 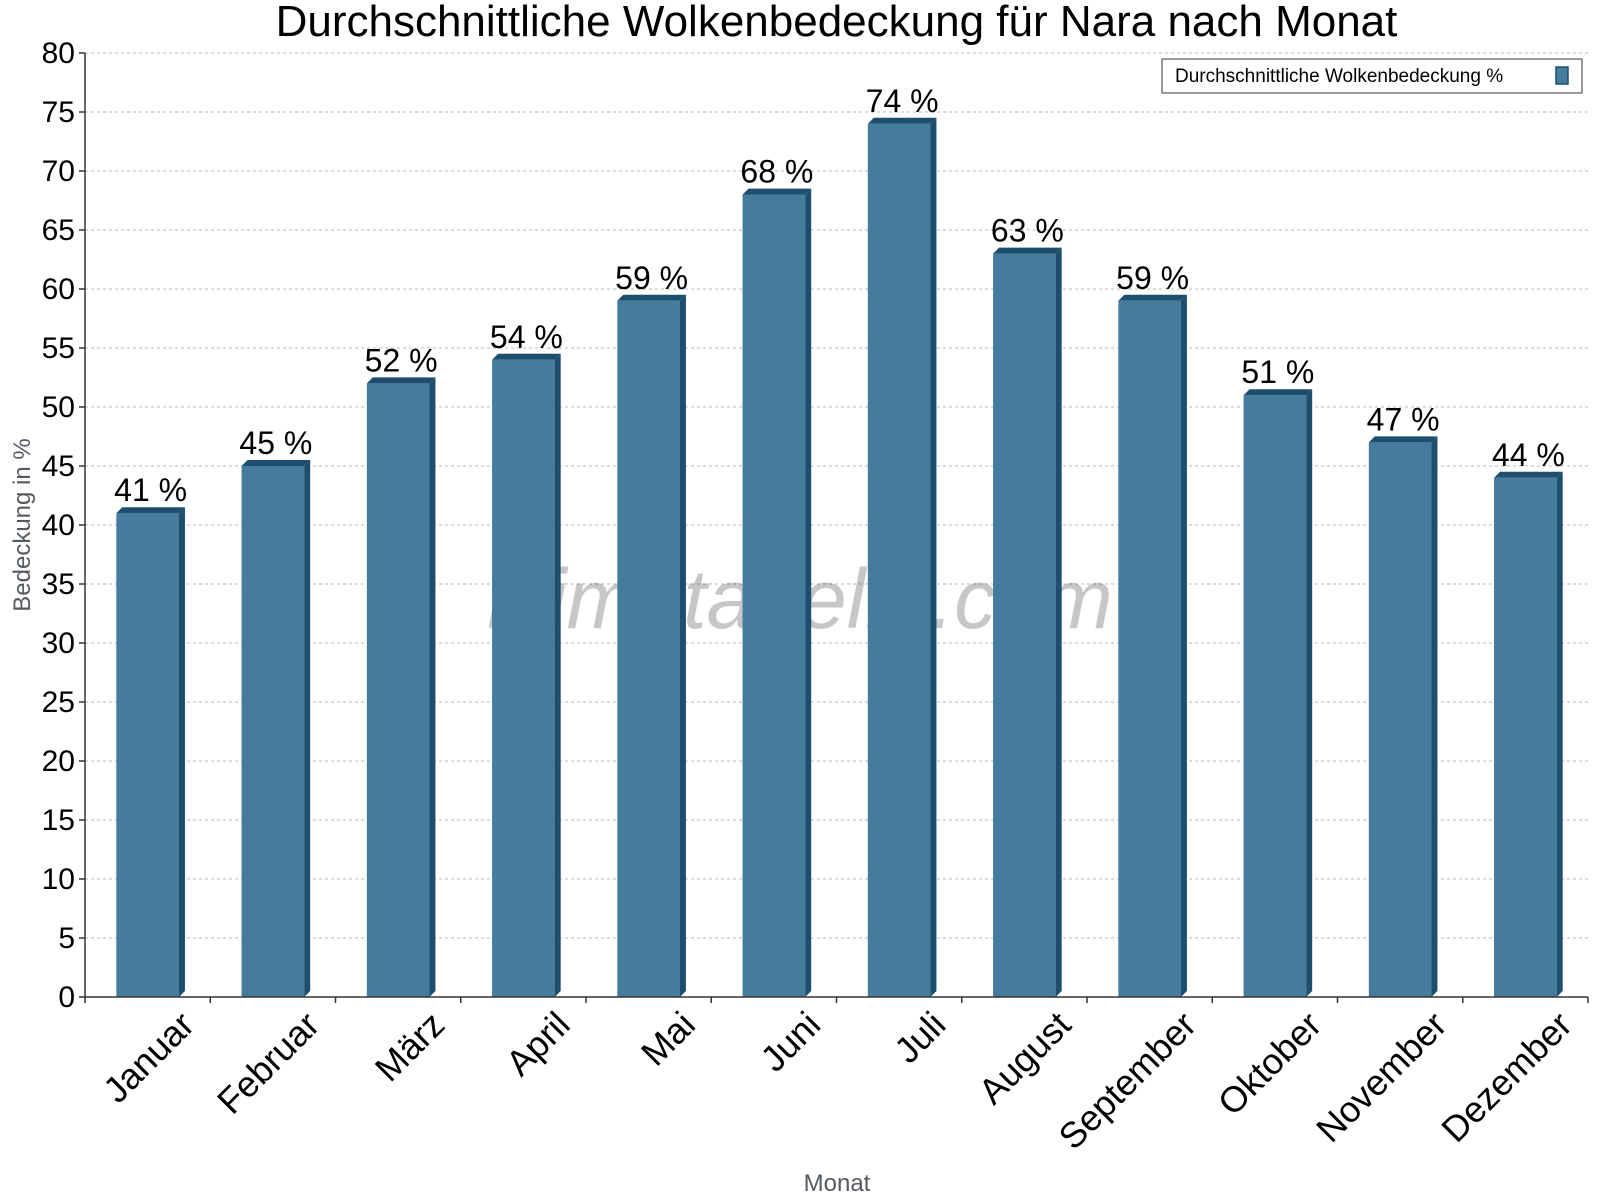 What do you see at coordinates (58, 407) in the screenshot?
I see `y-tick-label: 50` at bounding box center [58, 407].